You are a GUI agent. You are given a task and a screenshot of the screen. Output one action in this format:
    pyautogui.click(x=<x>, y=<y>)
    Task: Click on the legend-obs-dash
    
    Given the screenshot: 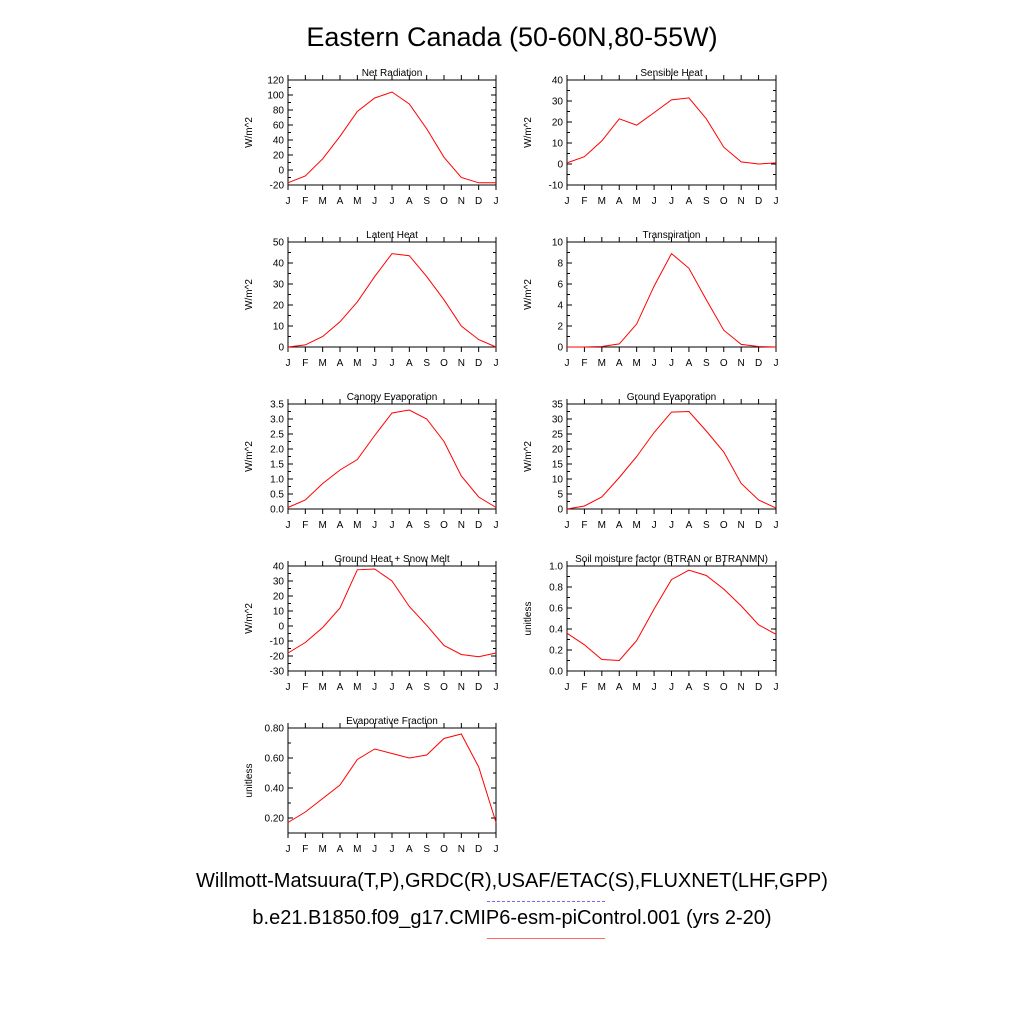 What is the action you would take?
    pyautogui.click(x=546, y=901)
    